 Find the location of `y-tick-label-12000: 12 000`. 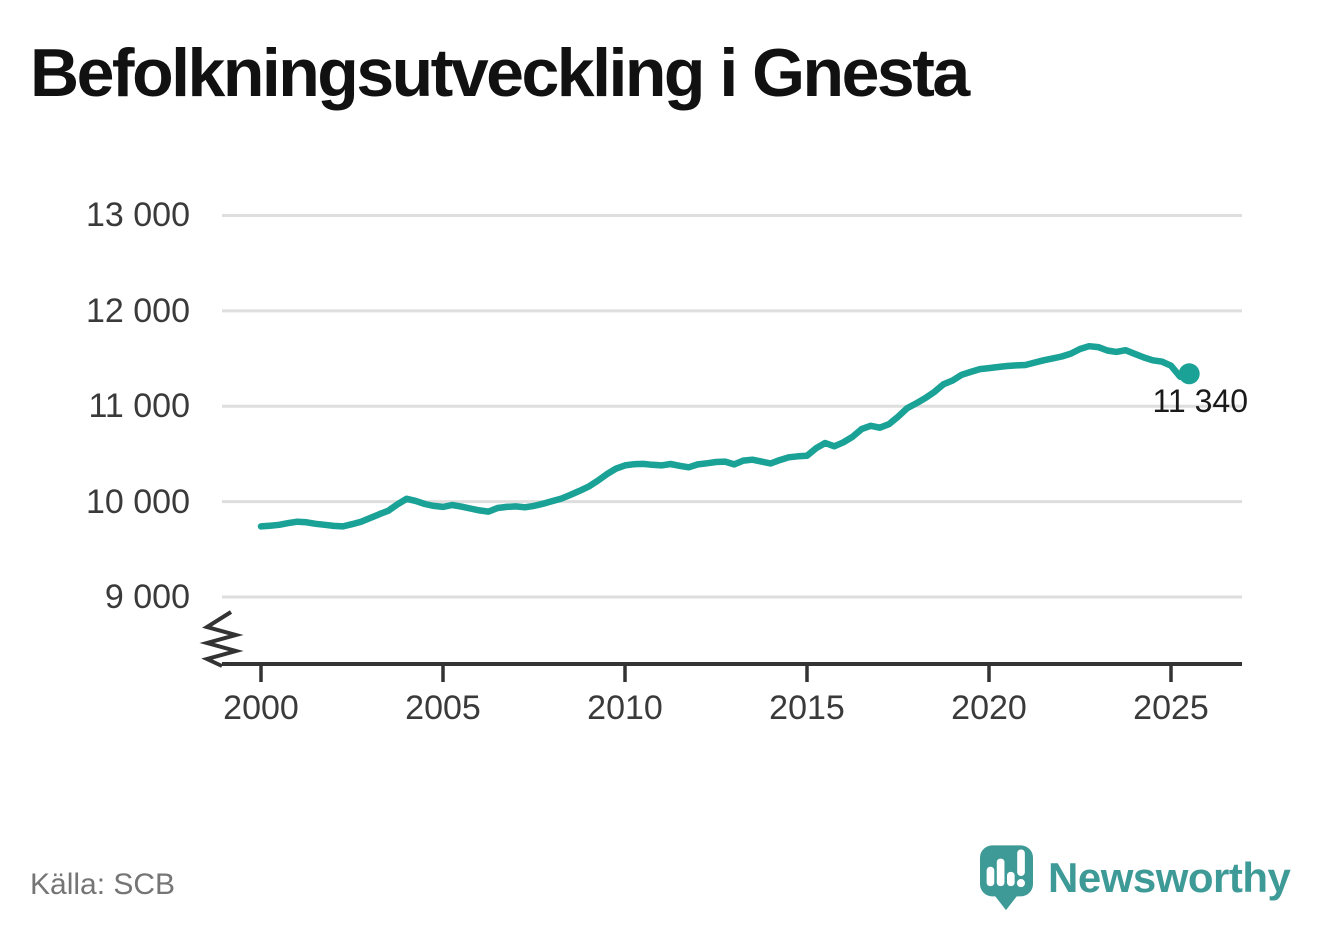

y-tick-label-12000: 12 000 is located at coordinates (138, 311).